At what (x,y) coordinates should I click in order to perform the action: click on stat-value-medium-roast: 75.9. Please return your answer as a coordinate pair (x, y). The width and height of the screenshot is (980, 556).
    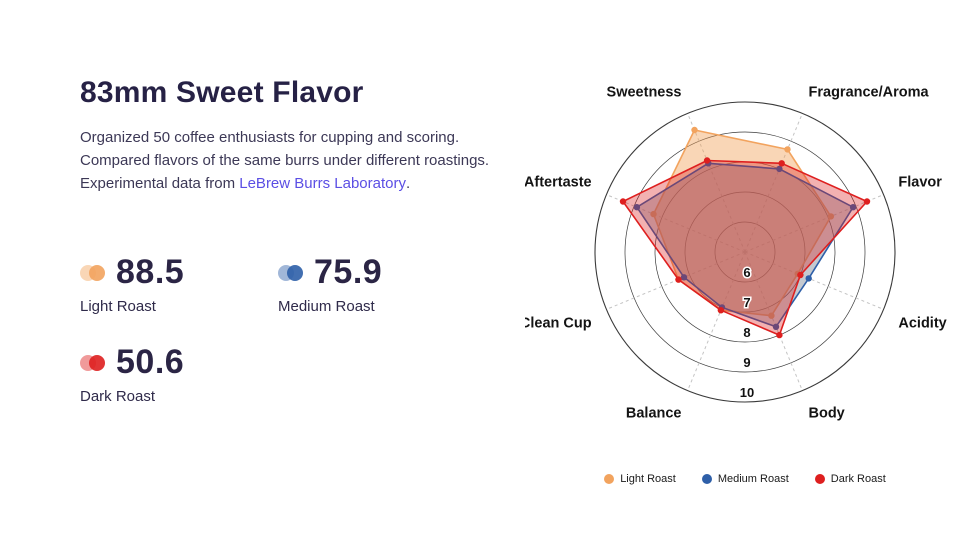
    Looking at the image, I should click on (348, 272).